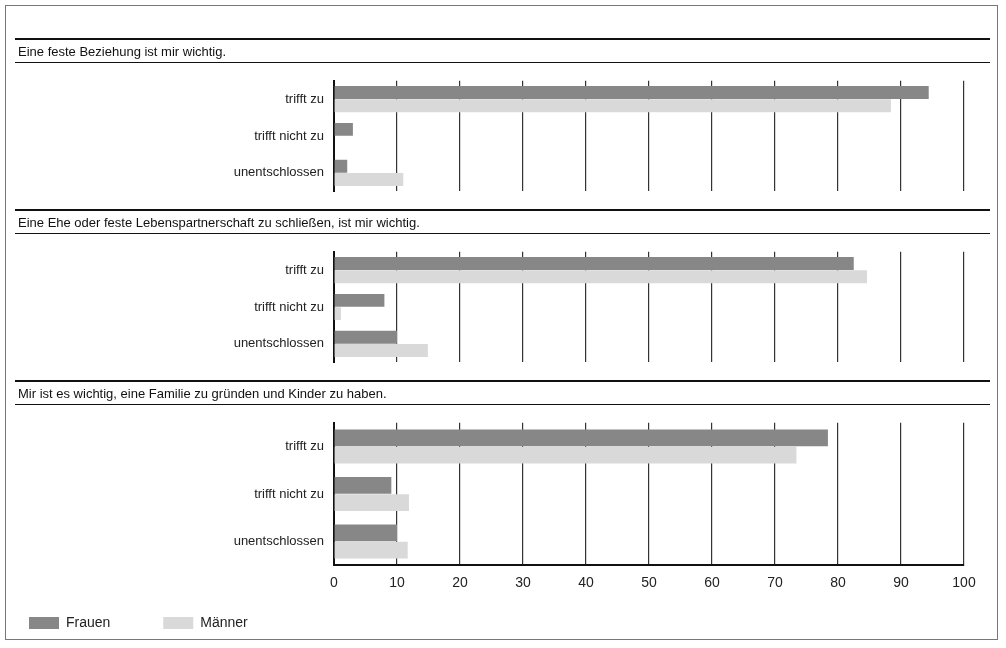  What do you see at coordinates (243, 621) in the screenshot?
I see `legend-label: Männer` at bounding box center [243, 621].